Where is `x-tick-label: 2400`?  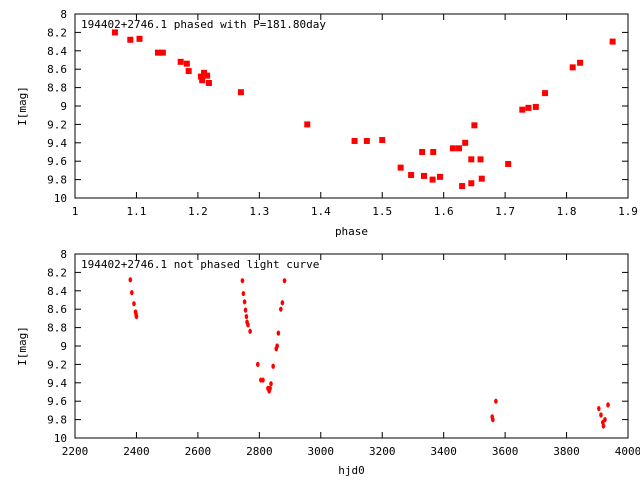
x-tick-label: 2400 is located at coordinates (136, 451).